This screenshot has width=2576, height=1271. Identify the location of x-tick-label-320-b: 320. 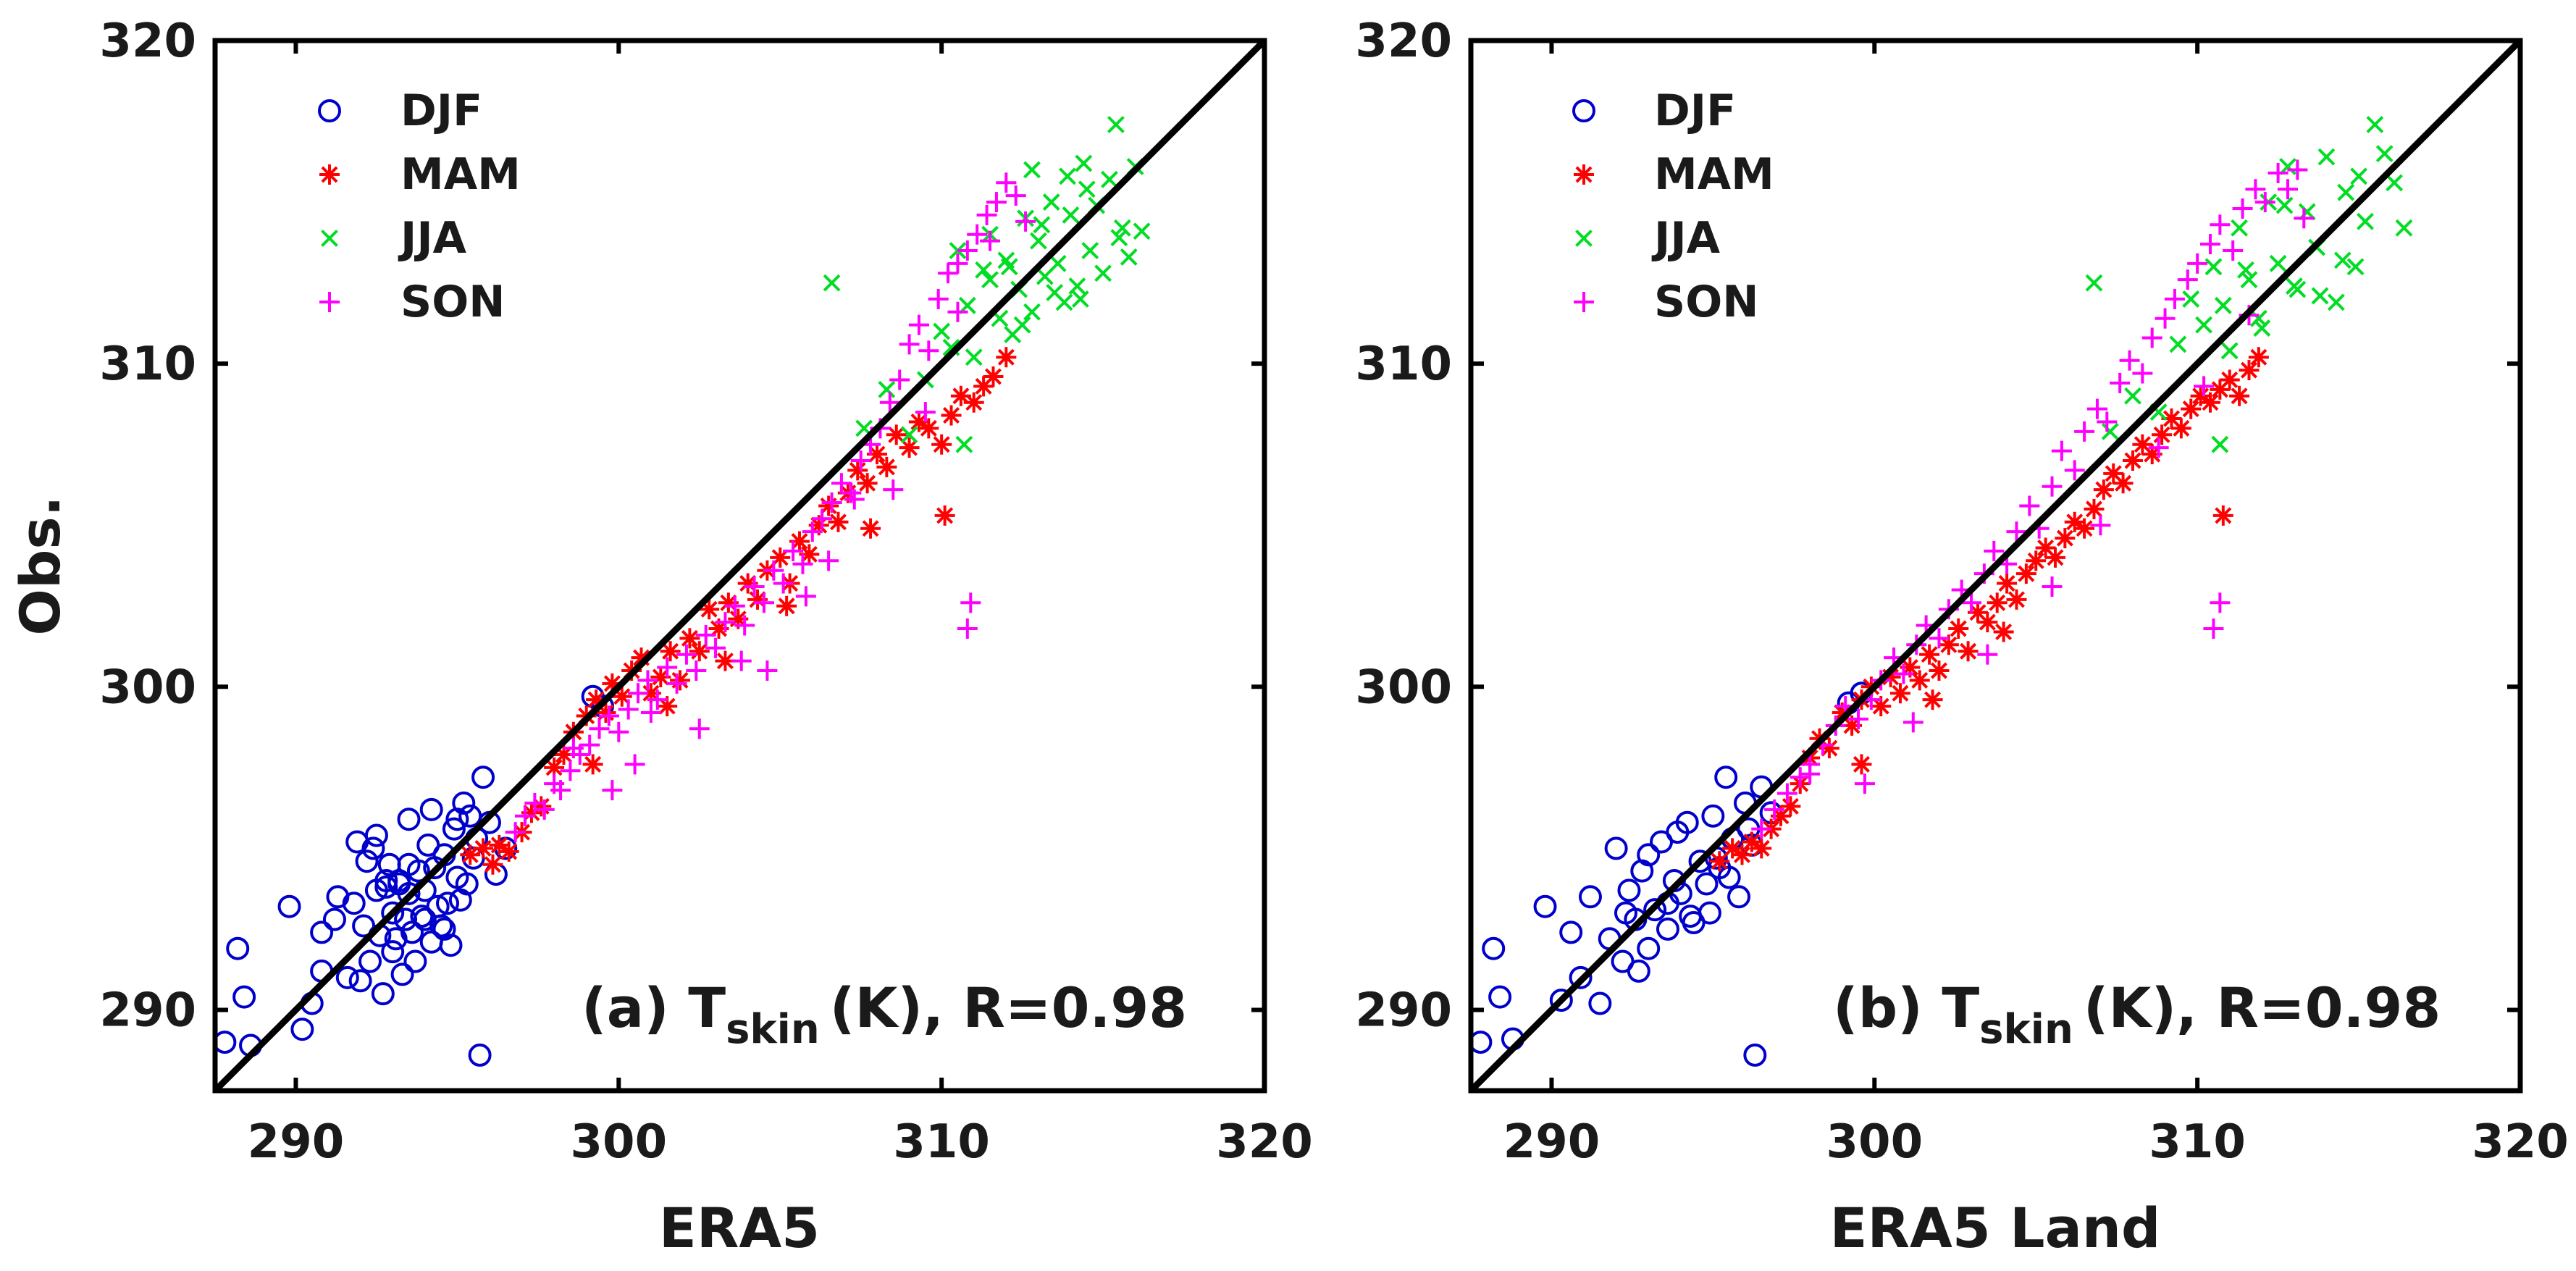
(2520, 1142).